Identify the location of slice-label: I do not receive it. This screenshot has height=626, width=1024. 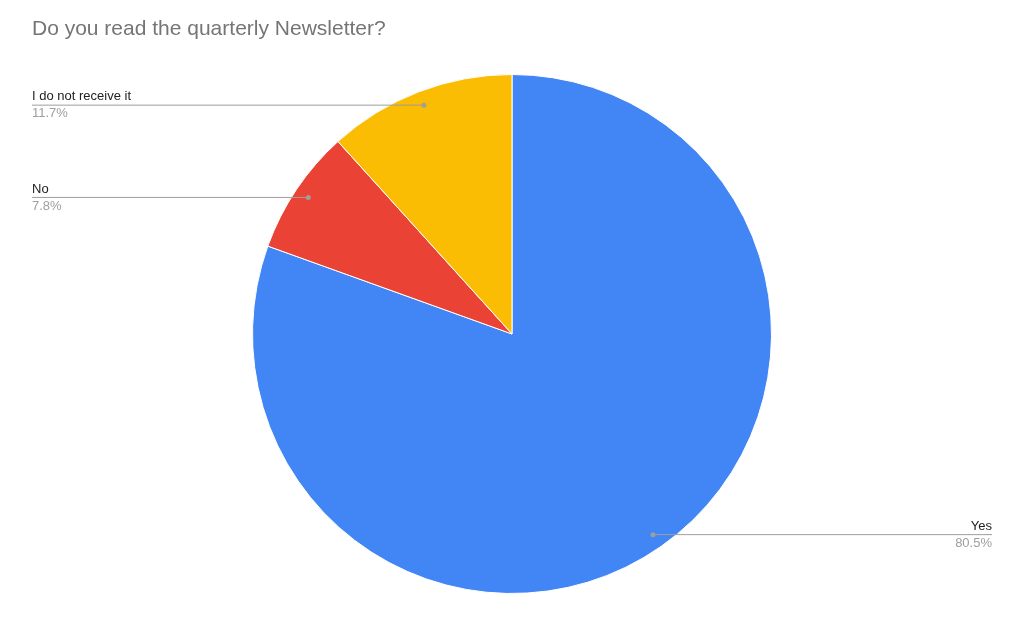
(82, 96).